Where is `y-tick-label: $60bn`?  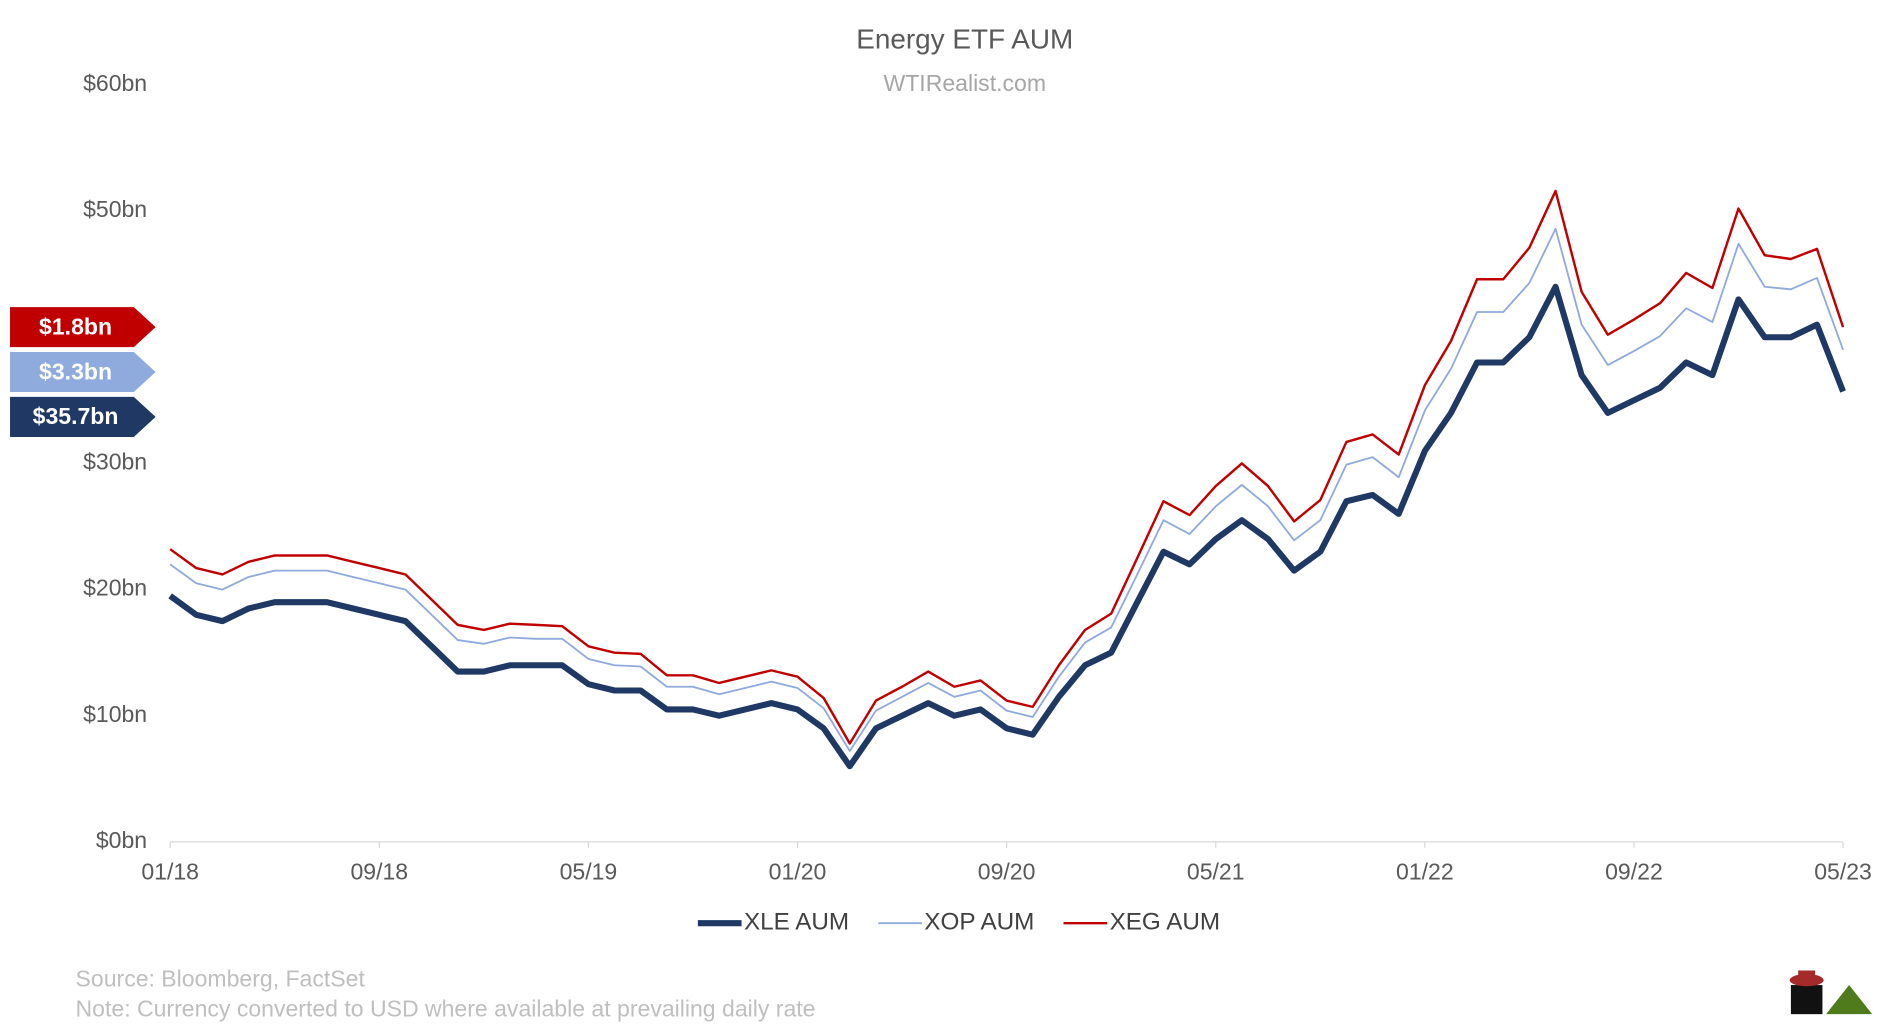
y-tick-label: $60bn is located at coordinates (115, 83).